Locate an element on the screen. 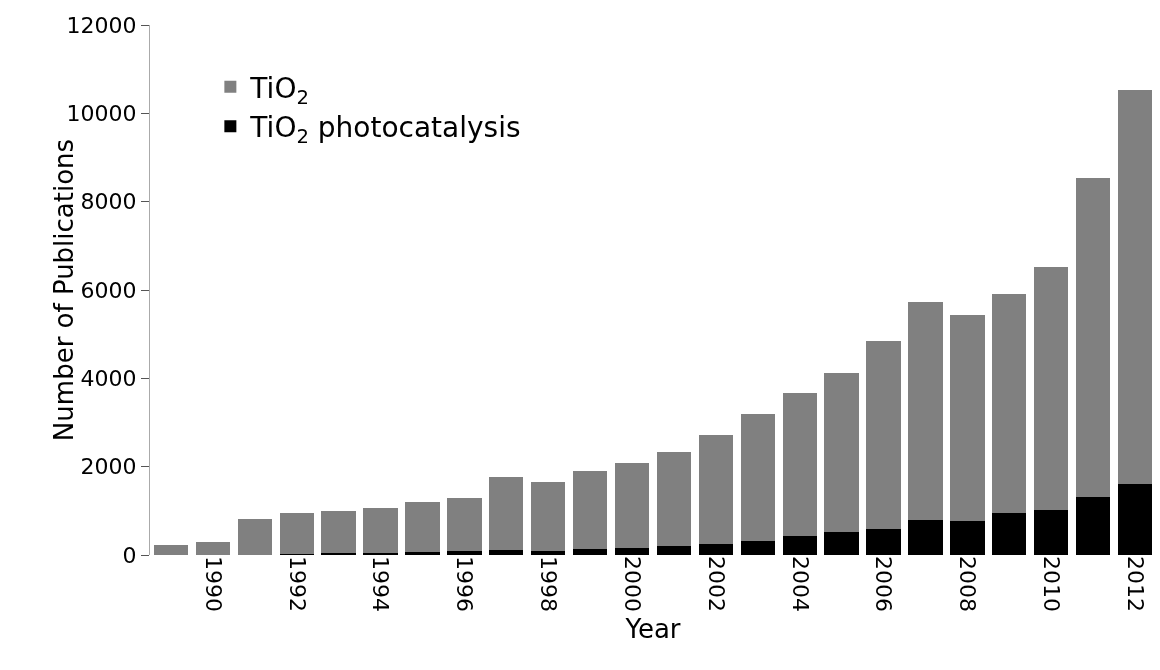 Image resolution: width=1160 pixels, height=670 pixels. y-axis-title: Number of Publications is located at coordinates (63, 290).